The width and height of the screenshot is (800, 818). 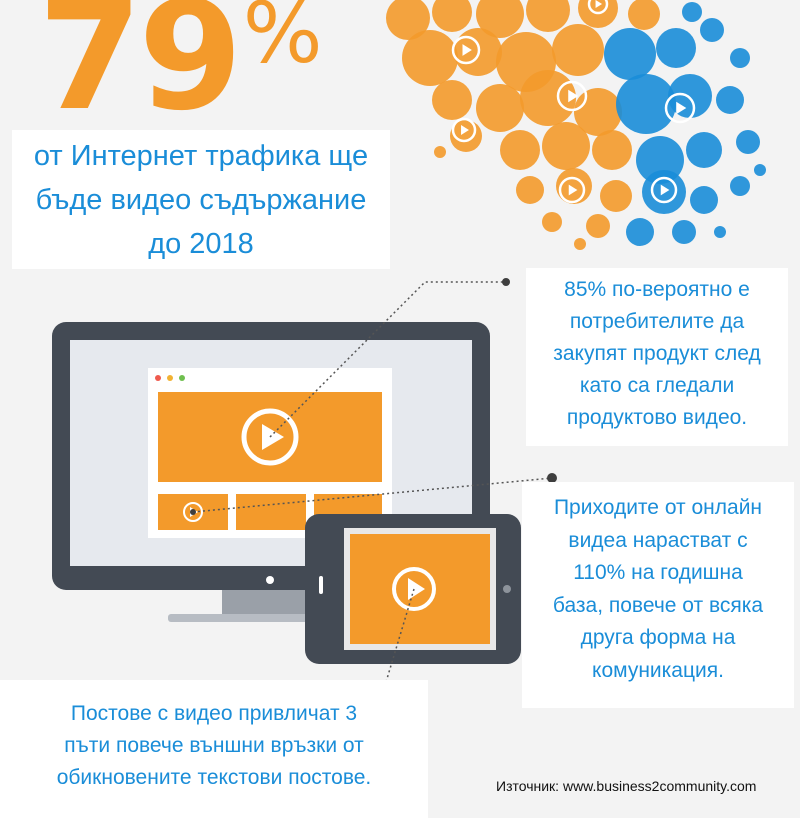 I want to click on fact-line: 85% по-вероятно е, so click(x=657, y=289).